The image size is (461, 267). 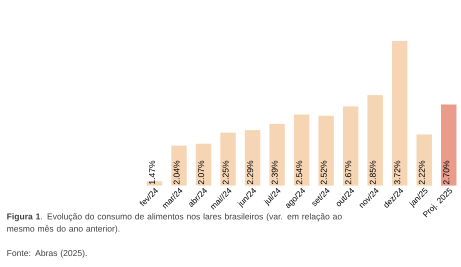 What do you see at coordinates (397, 172) in the screenshot?
I see `data-label: 3.72%` at bounding box center [397, 172].